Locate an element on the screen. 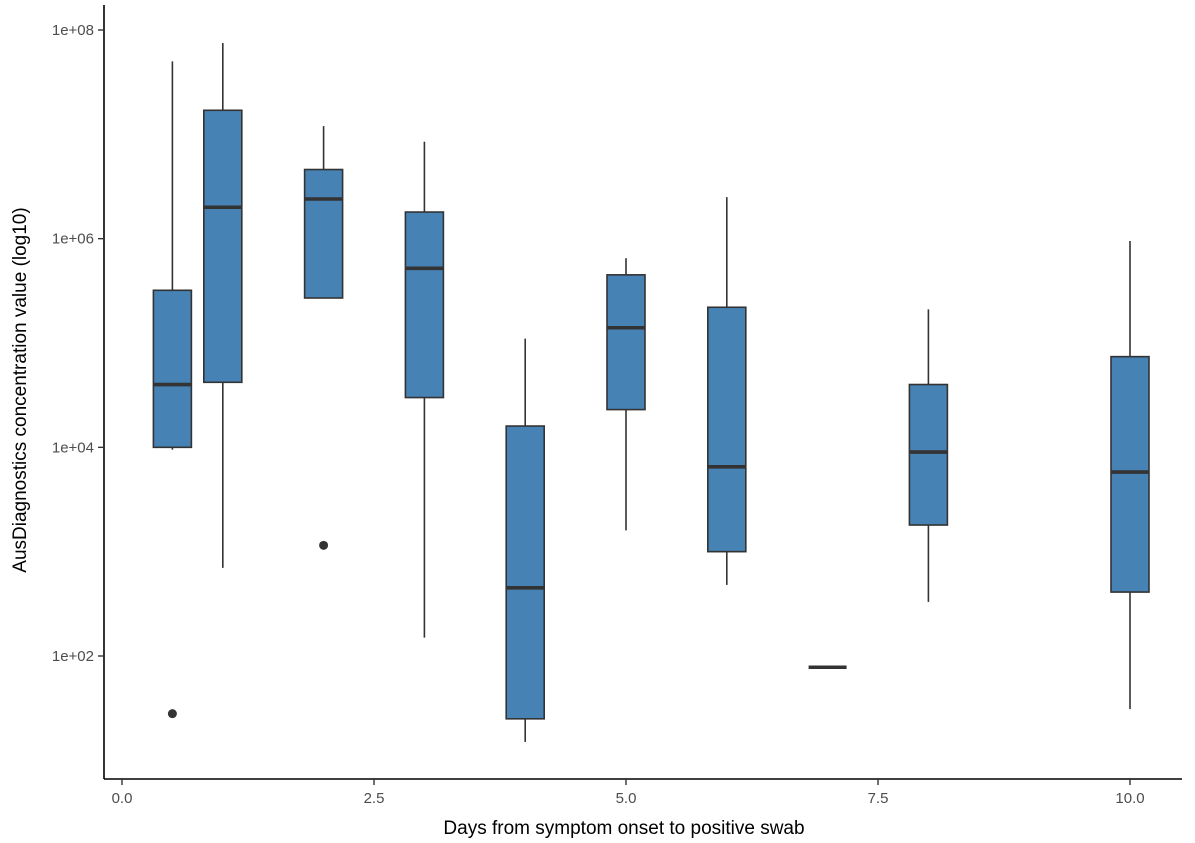  x-tick-label: 10.0 is located at coordinates (1129, 798).